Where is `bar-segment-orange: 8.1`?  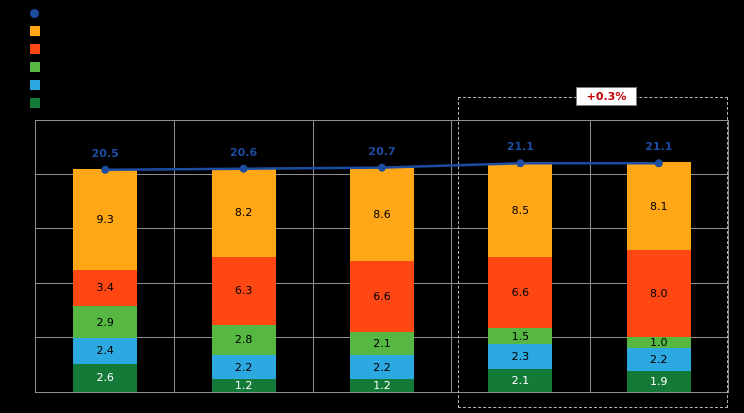 bar-segment-orange: 8.1 is located at coordinates (658, 206).